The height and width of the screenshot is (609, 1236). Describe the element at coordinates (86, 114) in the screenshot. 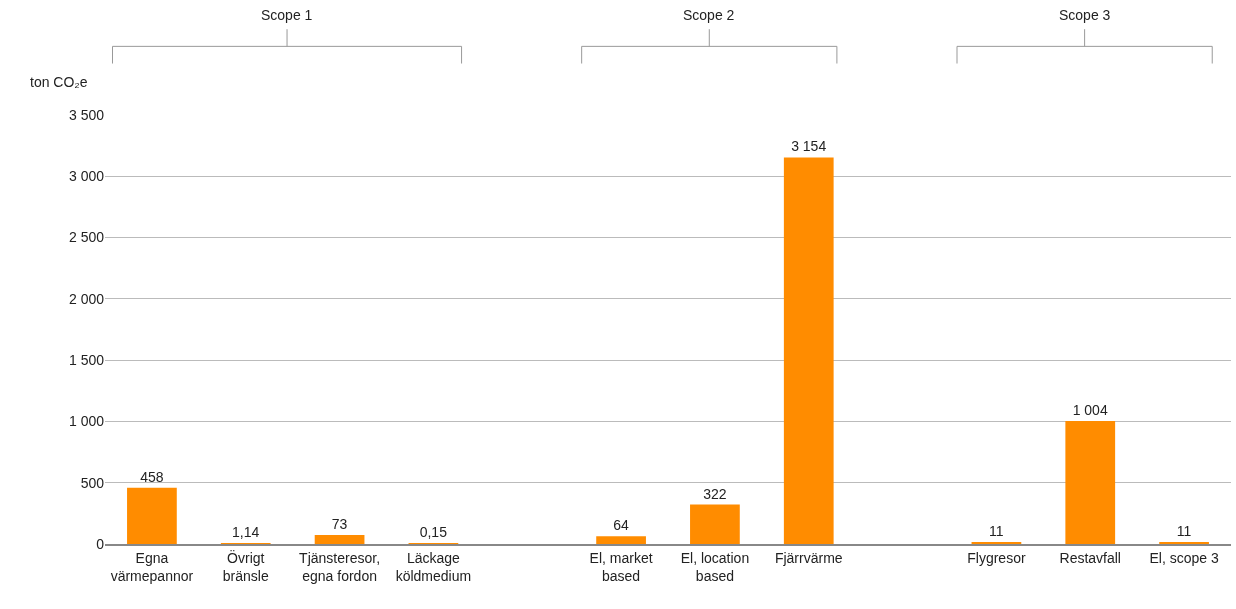

I see `y-tick-label: 3 500` at that location.